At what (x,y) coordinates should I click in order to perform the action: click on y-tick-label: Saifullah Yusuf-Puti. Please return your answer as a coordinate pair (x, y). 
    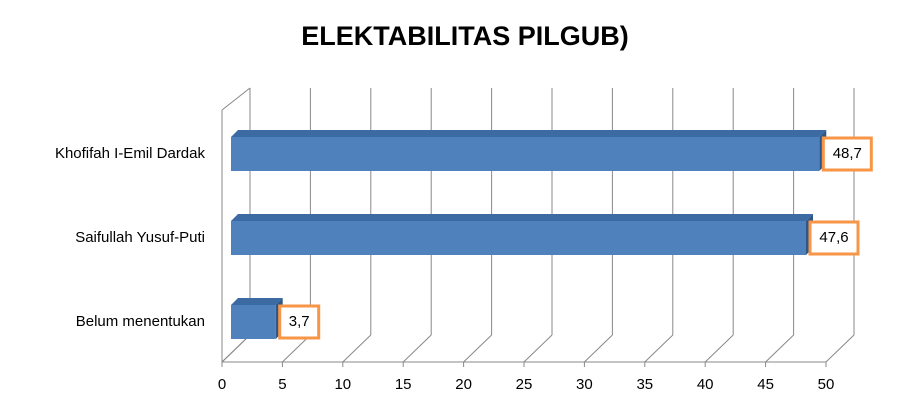
    Looking at the image, I should click on (140, 237).